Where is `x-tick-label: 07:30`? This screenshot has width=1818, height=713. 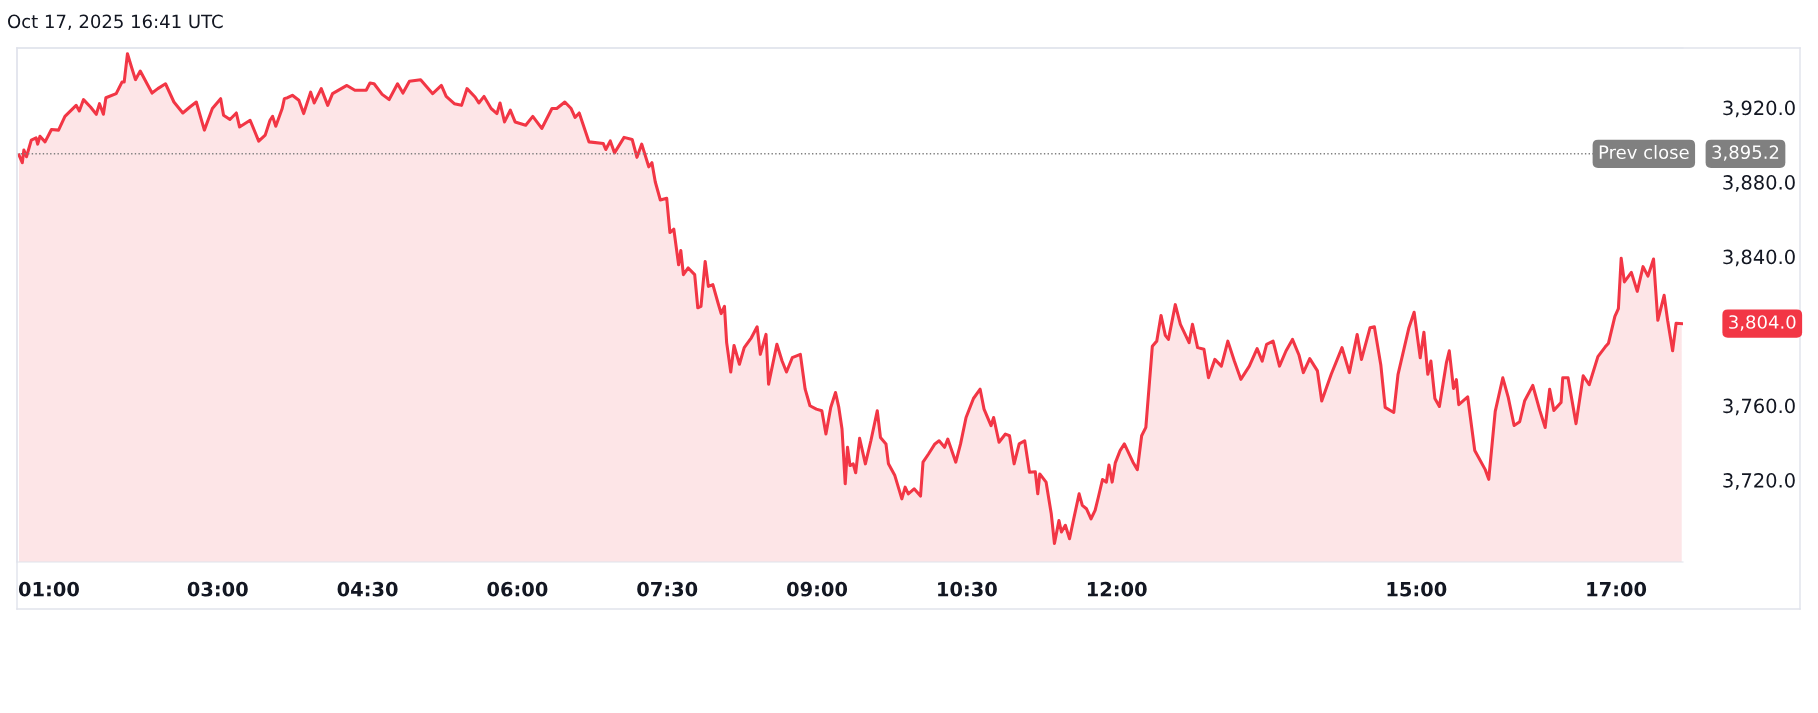 x-tick-label: 07:30 is located at coordinates (667, 589).